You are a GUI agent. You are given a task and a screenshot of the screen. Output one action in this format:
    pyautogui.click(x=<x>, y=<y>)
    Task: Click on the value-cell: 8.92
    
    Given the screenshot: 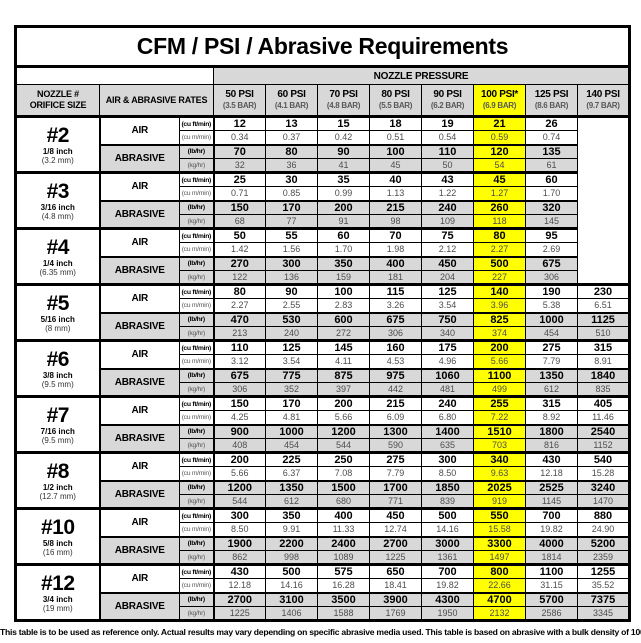 What is the action you would take?
    pyautogui.click(x=551, y=417)
    